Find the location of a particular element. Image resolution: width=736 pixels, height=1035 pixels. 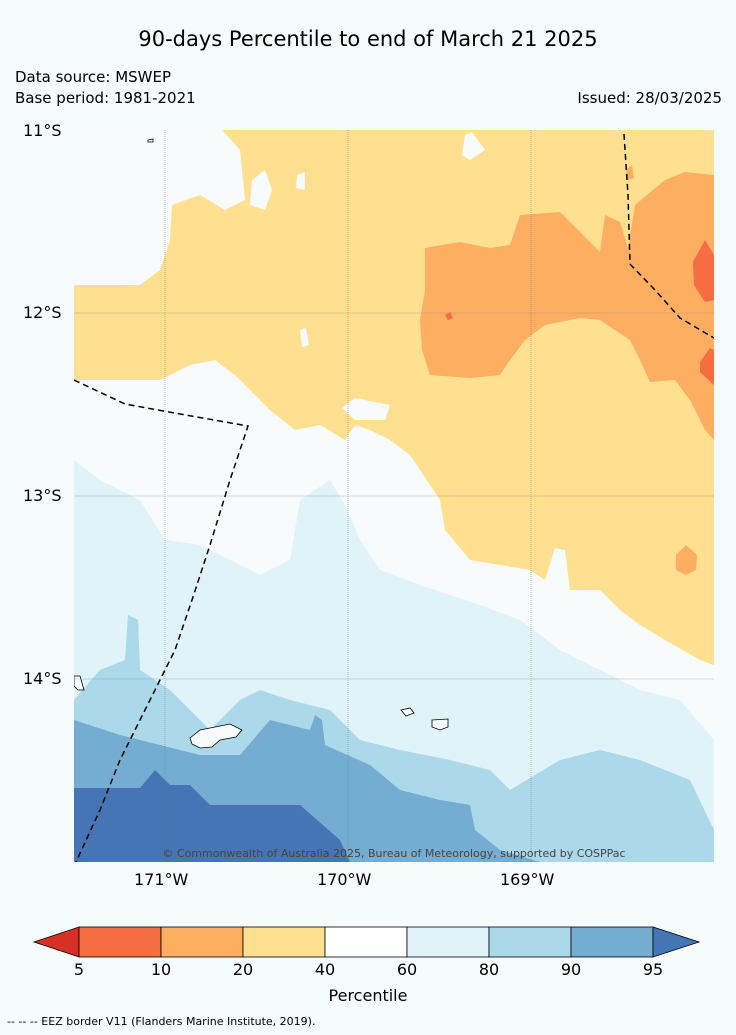

colorbar-tick: 90 is located at coordinates (571, 969).